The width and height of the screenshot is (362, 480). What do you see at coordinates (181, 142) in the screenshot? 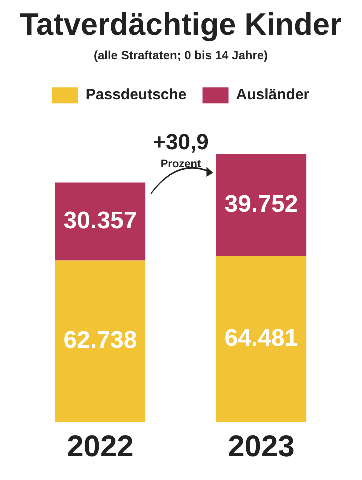
I see `annotation: +30,9` at bounding box center [181, 142].